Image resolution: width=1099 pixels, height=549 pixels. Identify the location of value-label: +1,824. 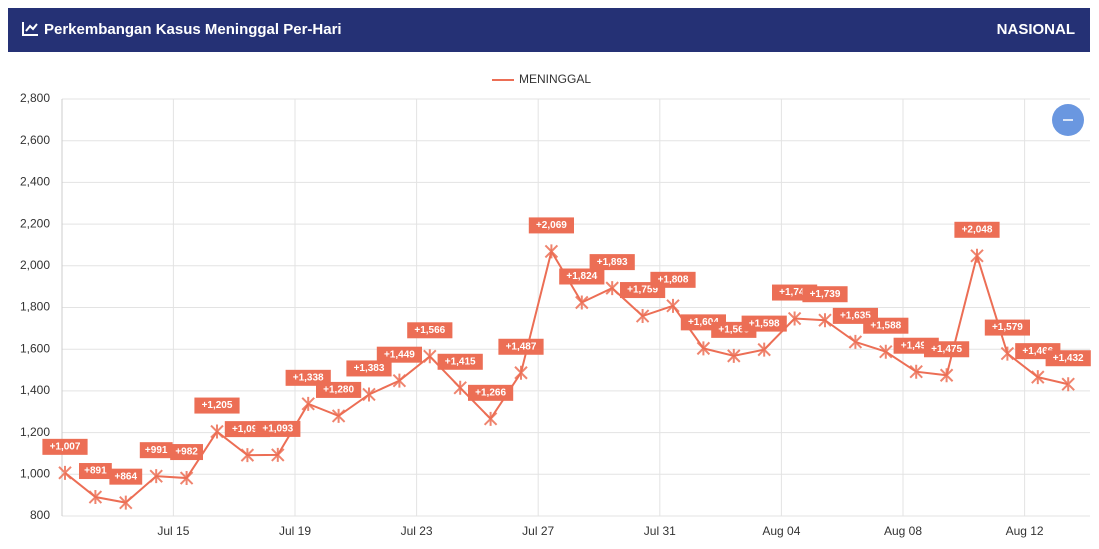
(581, 276).